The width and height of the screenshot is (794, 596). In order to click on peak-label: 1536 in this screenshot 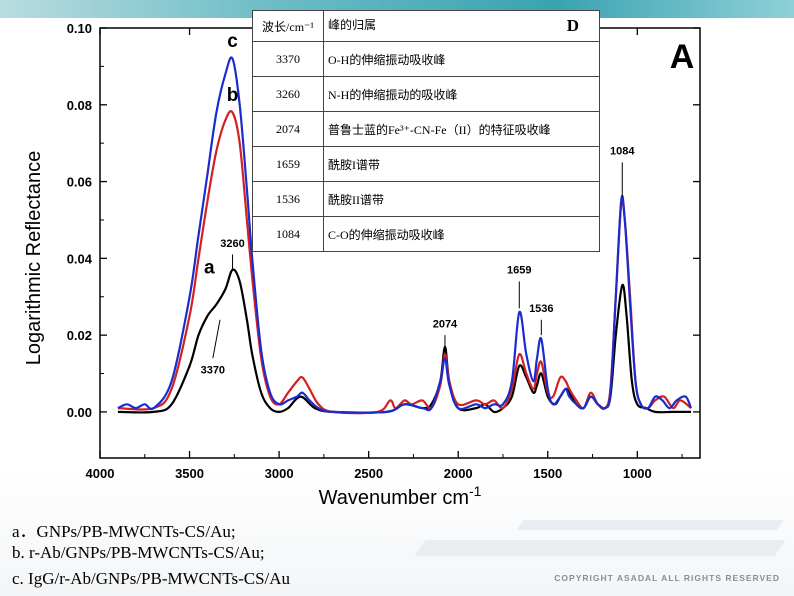, I will do `click(541, 309)`.